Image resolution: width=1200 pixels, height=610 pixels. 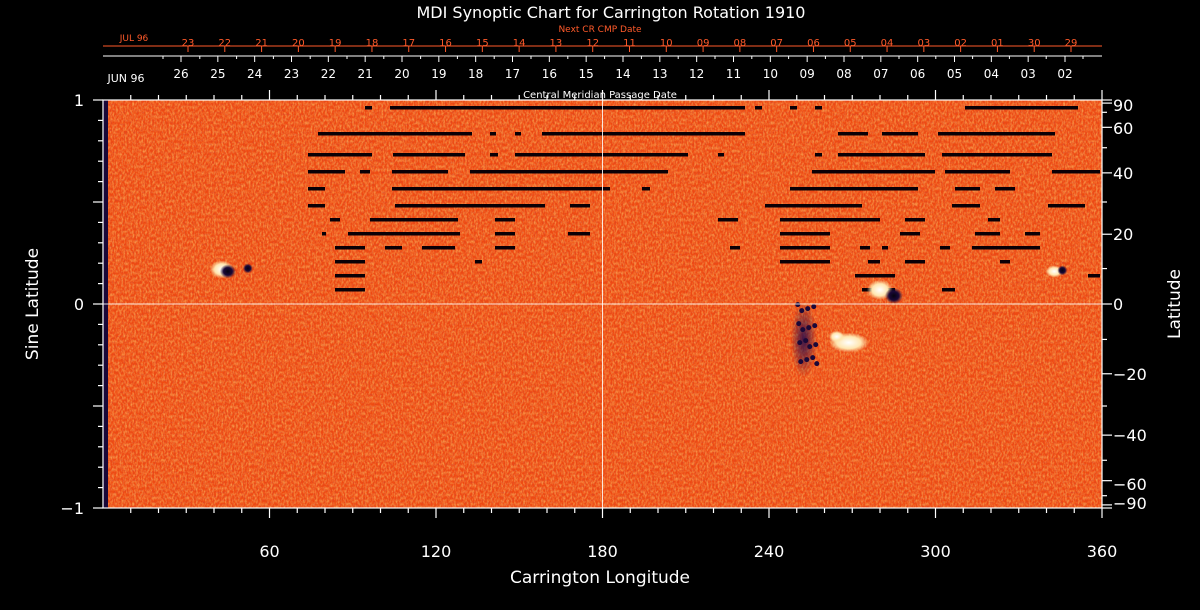 I want to click on x-axis-title: Carrington Longitude, so click(x=600, y=578).